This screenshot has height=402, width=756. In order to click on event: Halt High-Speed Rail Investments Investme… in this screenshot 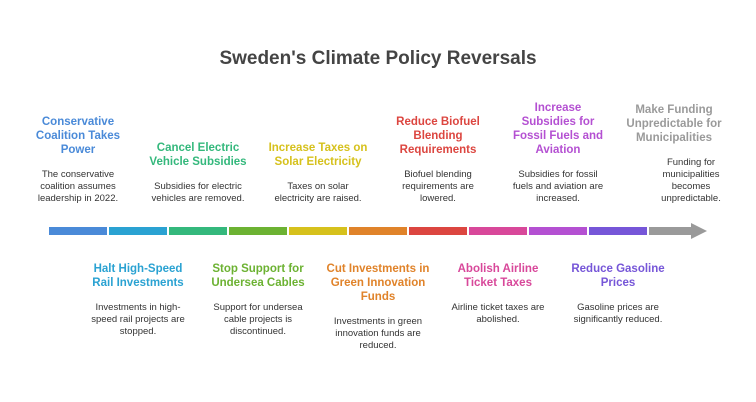, I will do `click(138, 300)`.